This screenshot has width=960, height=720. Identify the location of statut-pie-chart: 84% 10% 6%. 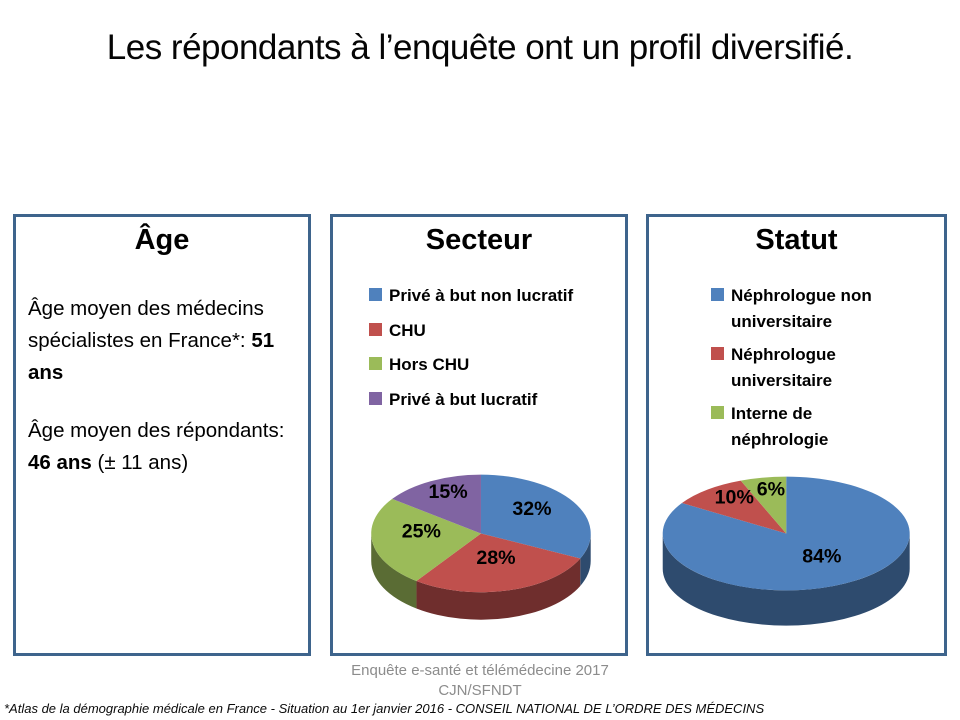
(786, 551).